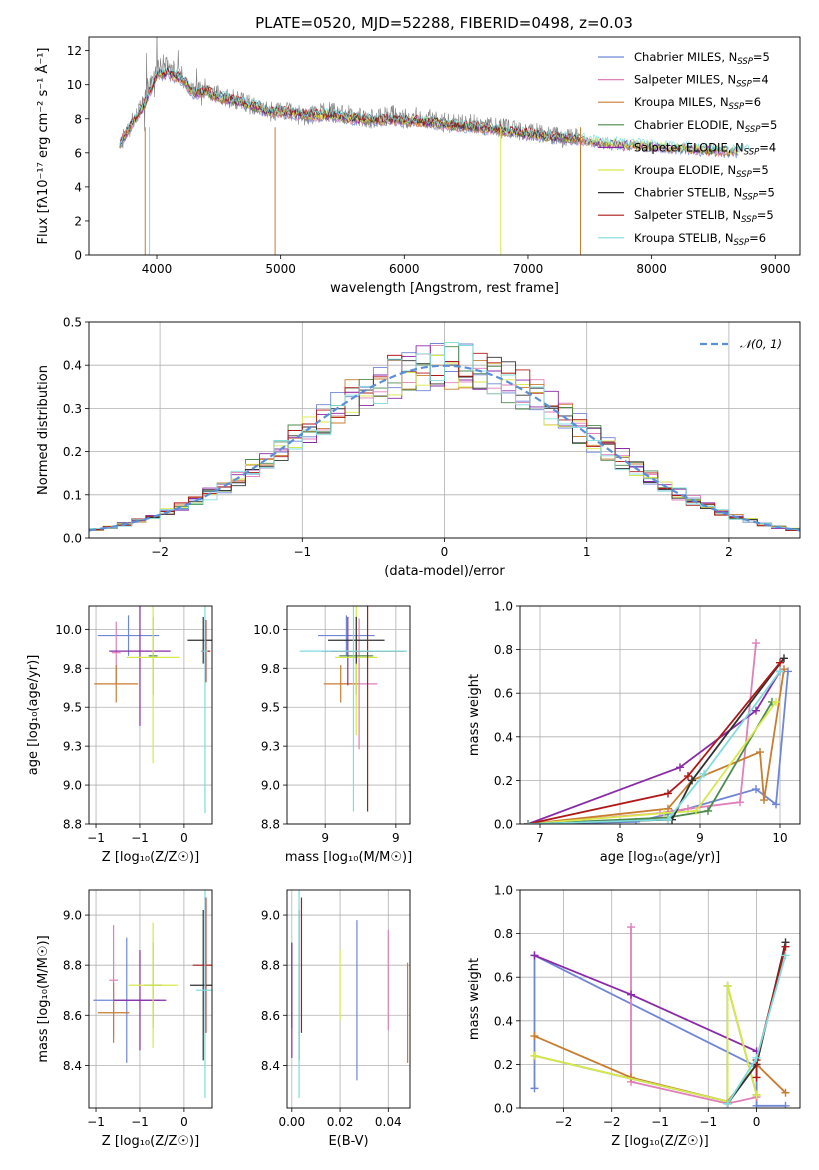  Describe the element at coordinates (689, 147) in the screenshot. I see `legend-label: Salpeter ELODIE, N` at that location.